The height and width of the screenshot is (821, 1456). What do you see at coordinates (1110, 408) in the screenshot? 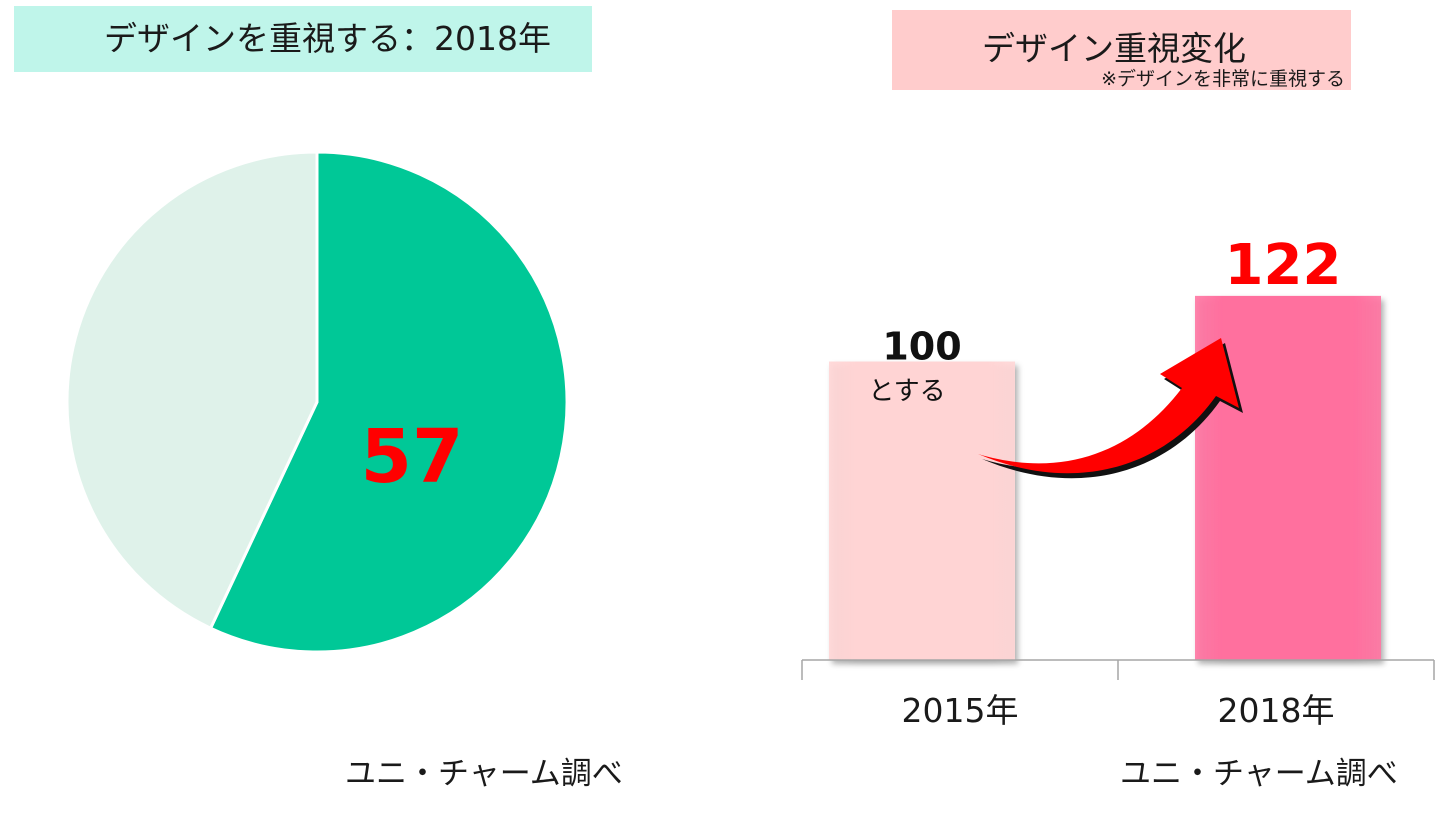
I see `increase-arrow-icon` at bounding box center [1110, 408].